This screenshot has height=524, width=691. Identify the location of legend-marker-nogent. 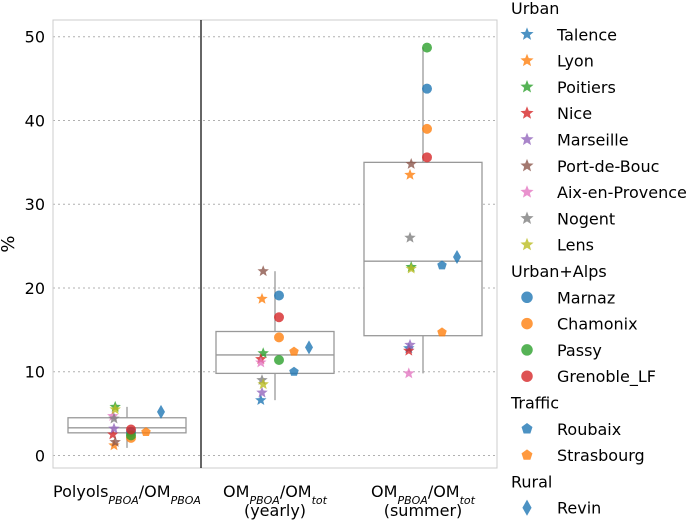
(527, 217).